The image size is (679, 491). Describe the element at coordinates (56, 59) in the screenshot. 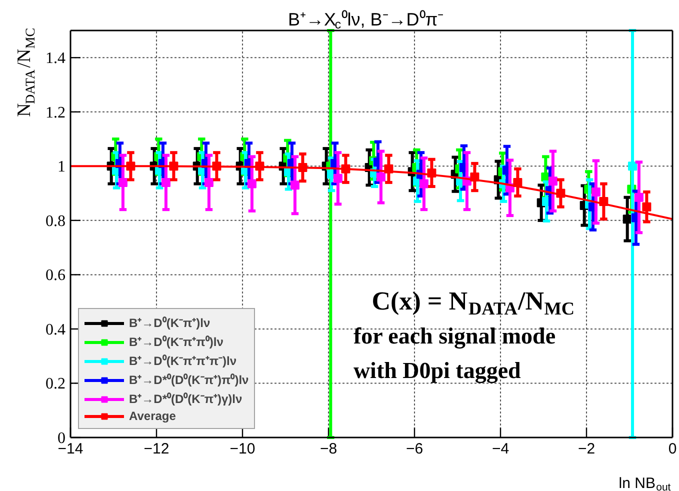

I see `y-tick-label: 1.4` at that location.